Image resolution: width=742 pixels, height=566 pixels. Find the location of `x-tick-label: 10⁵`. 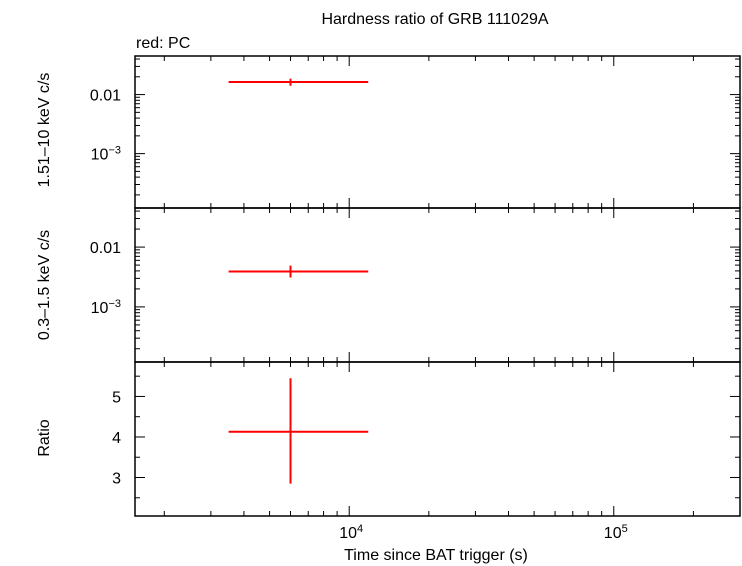

x-tick-label: 10⁵ is located at coordinates (616, 532).